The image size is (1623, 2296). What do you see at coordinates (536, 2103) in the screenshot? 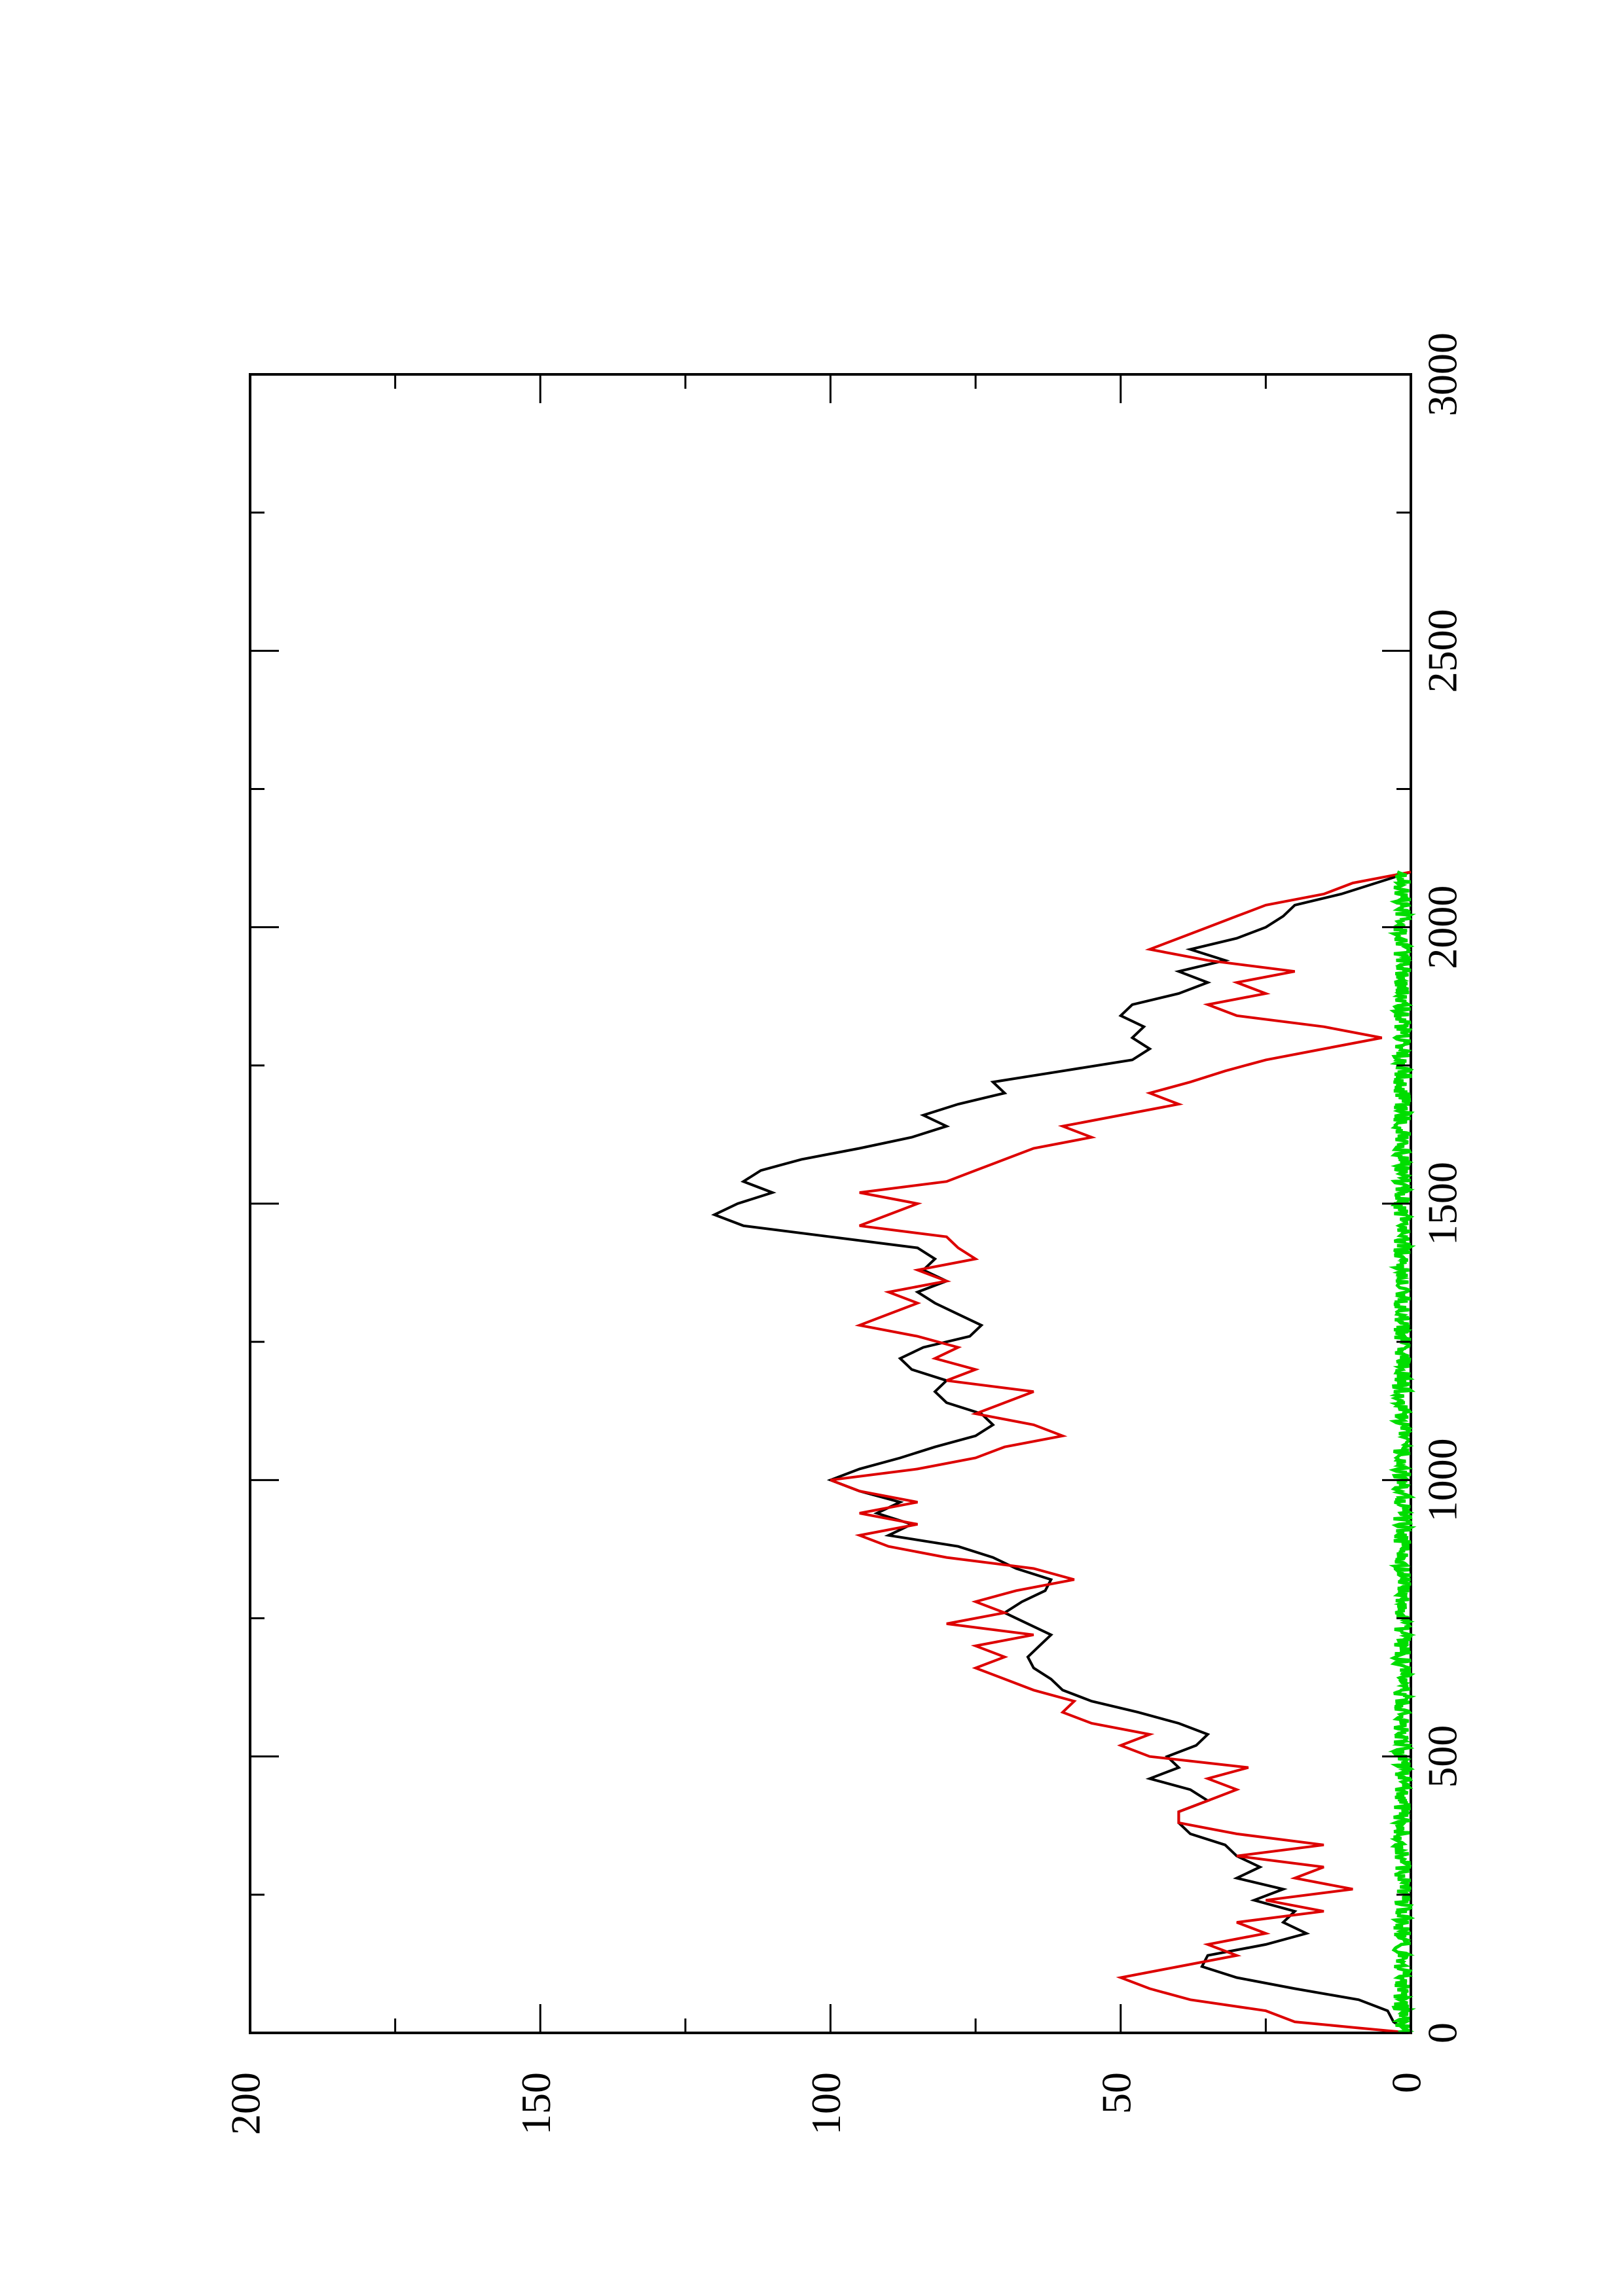
I see `y-tick-label-150: 150` at bounding box center [536, 2103].